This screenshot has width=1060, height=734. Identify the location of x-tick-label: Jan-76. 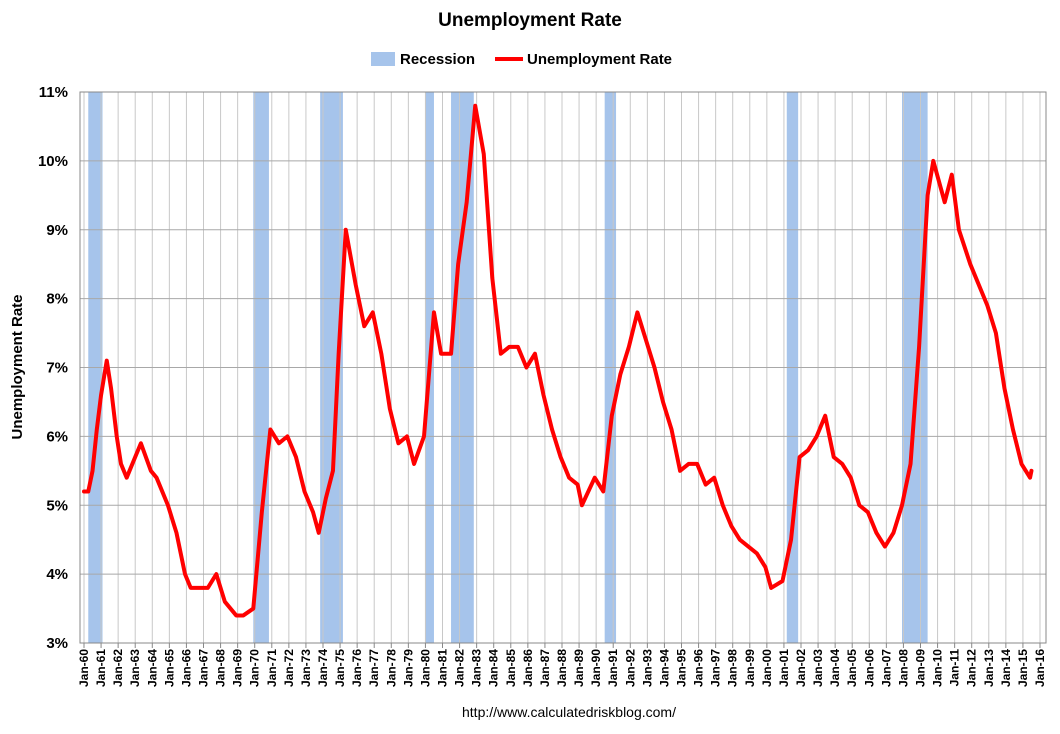
(357, 668).